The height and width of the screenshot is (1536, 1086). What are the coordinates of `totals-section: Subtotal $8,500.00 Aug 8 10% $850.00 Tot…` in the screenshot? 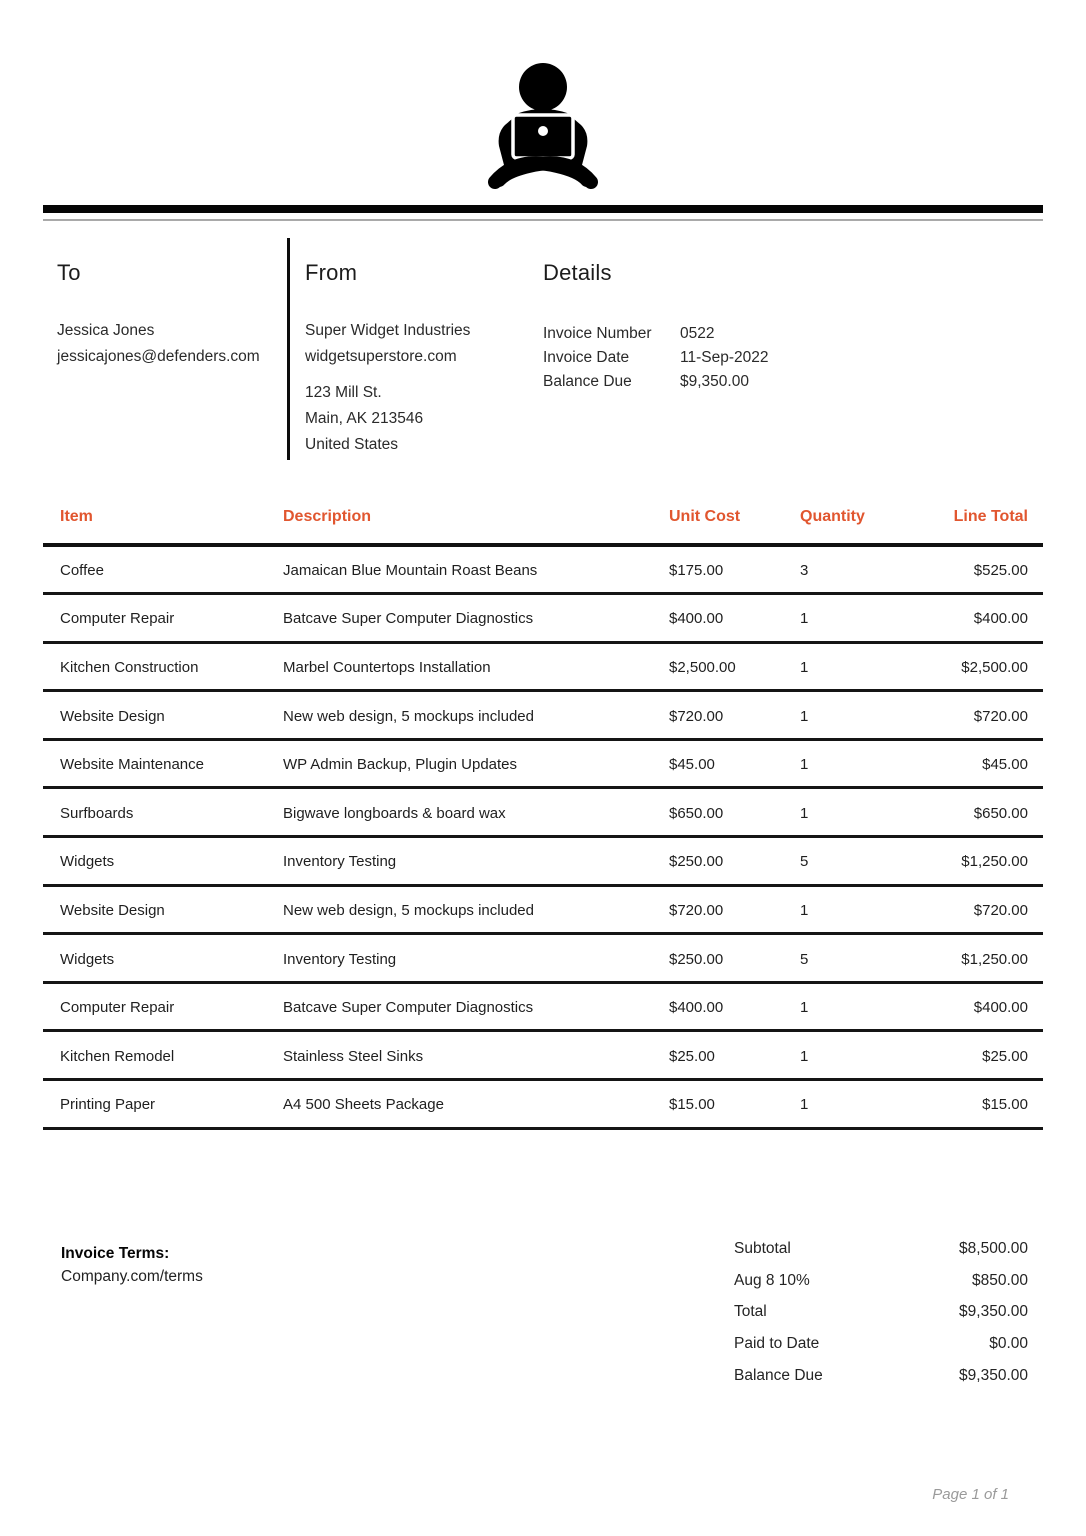 It's located at (881, 1319).